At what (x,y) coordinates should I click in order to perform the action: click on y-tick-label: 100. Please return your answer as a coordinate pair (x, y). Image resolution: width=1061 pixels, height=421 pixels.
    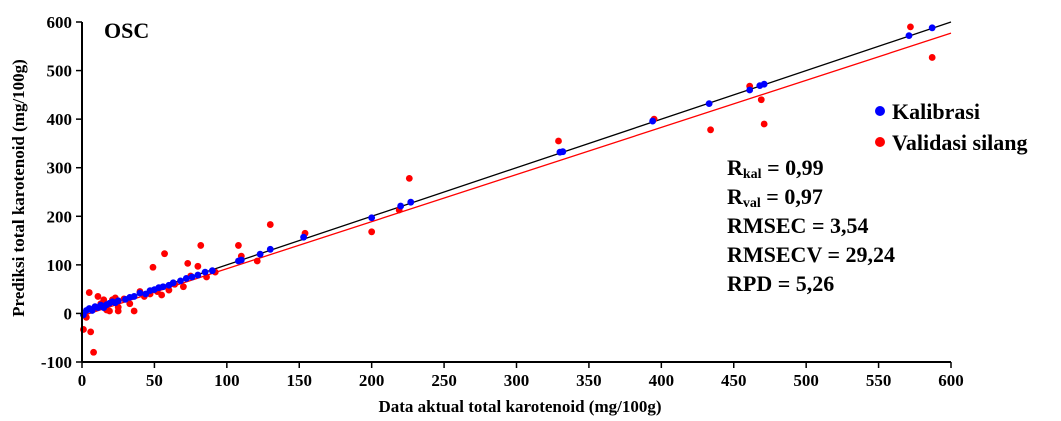
    Looking at the image, I should click on (60, 265).